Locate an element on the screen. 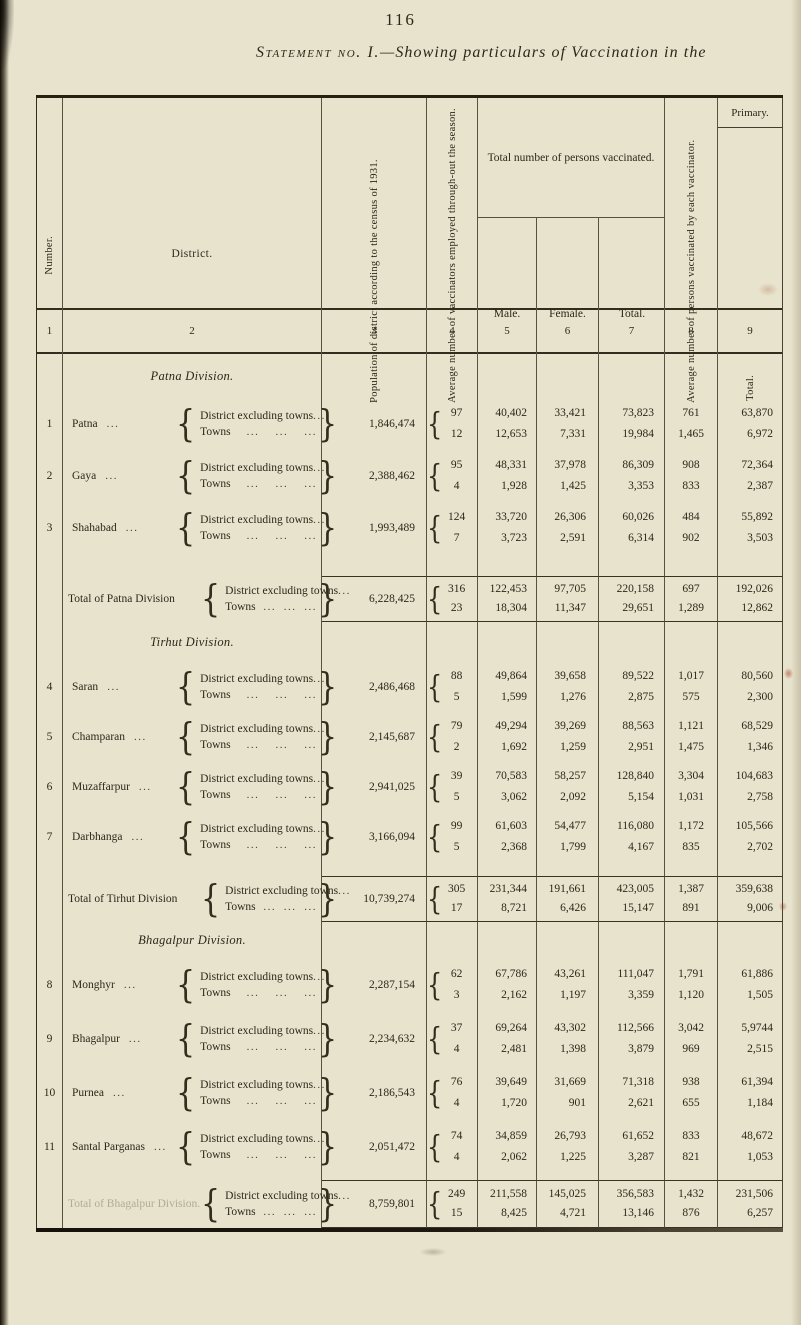 This screenshot has width=801, height=1325. average-cell: 3,304 1,031 is located at coordinates (691, 787).